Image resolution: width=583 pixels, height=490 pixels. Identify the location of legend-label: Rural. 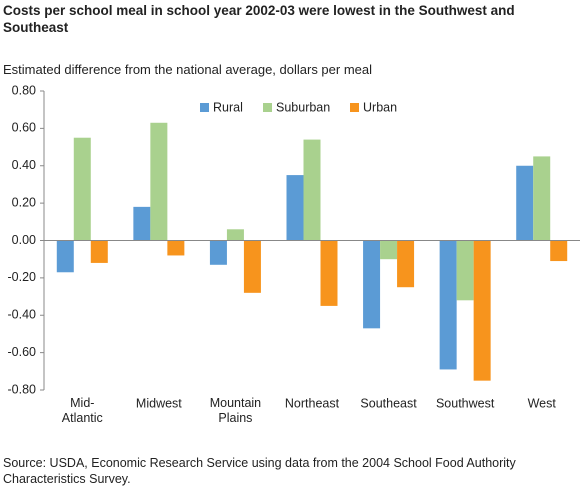
(228, 107).